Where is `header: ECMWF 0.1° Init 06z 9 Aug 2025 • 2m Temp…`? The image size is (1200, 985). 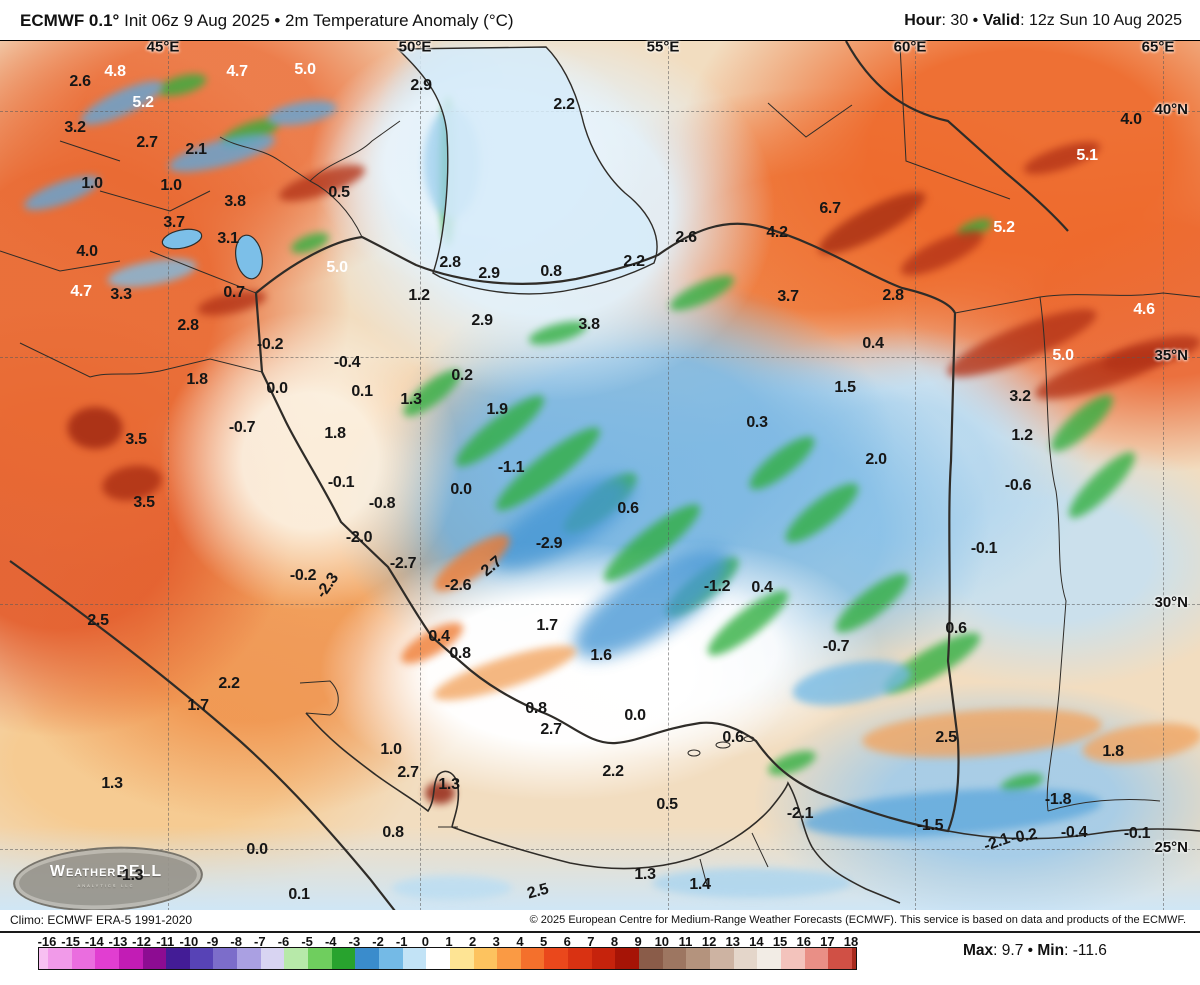
header: ECMWF 0.1° Init 06z 9 Aug 2025 • 2m Temp… is located at coordinates (600, 20).